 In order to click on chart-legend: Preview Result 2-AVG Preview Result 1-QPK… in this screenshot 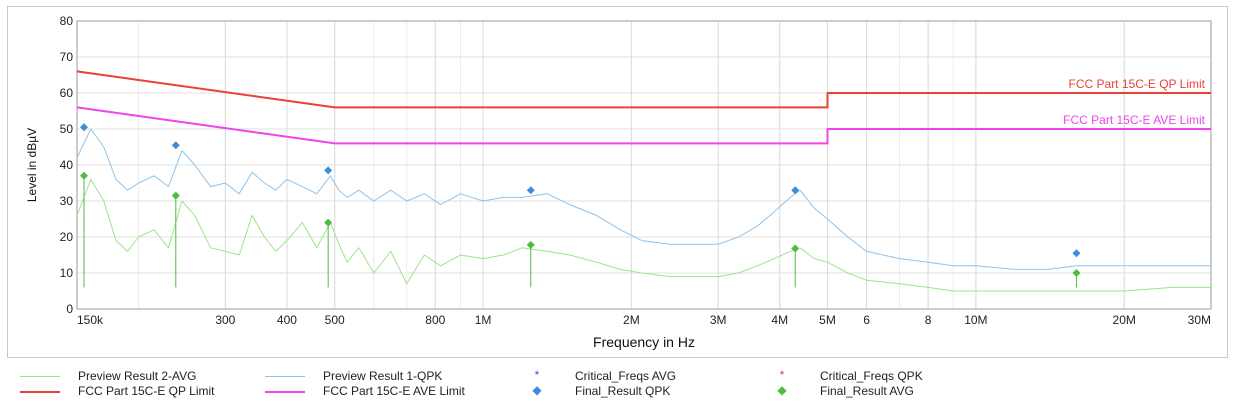, I will do `click(617, 387)`.